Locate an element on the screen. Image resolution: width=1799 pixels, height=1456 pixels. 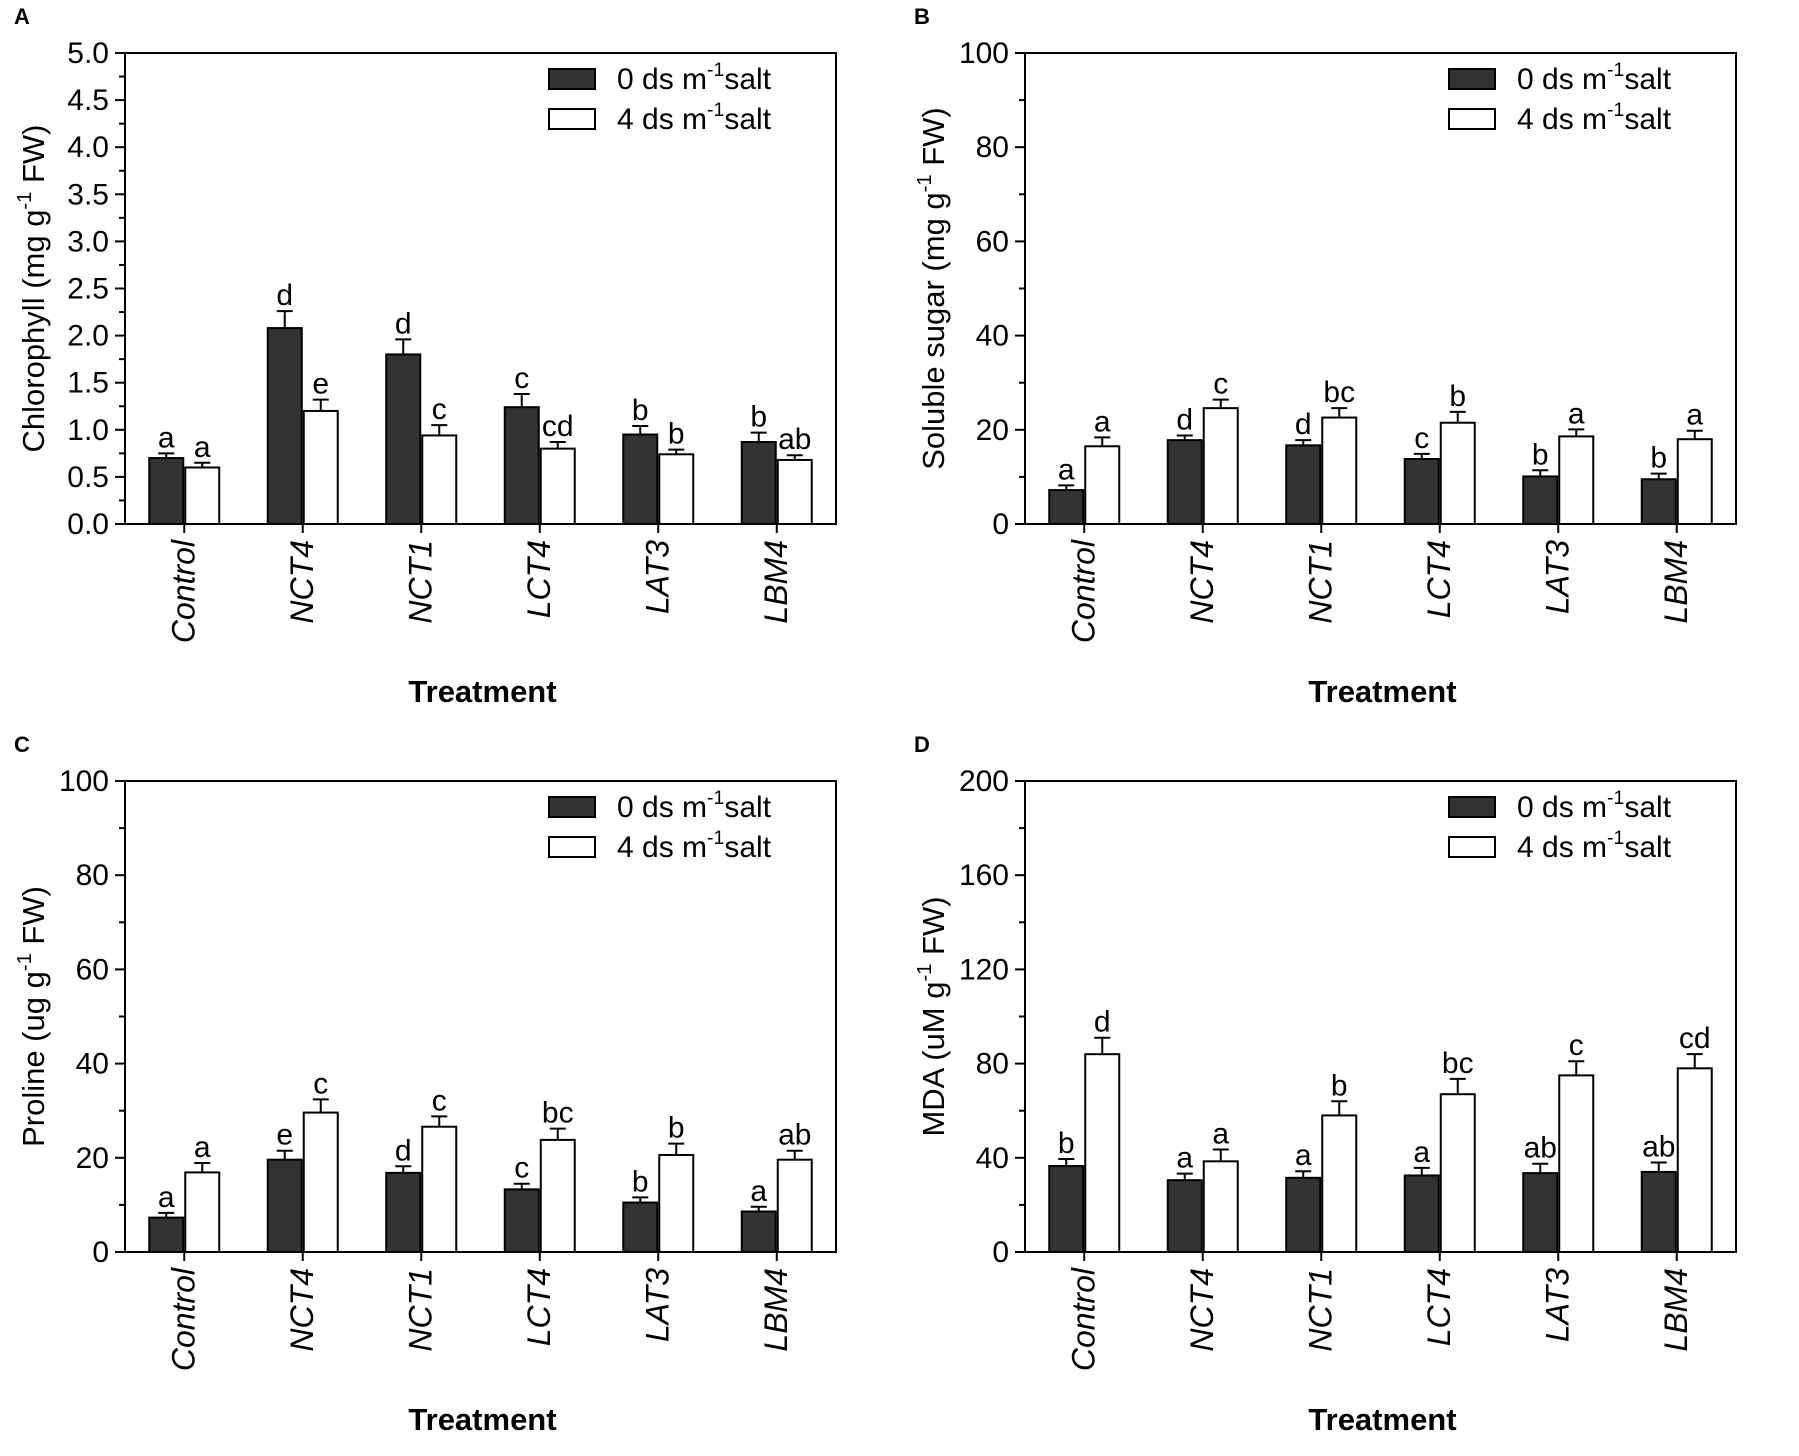
significance-label: bc is located at coordinates (558, 1113).